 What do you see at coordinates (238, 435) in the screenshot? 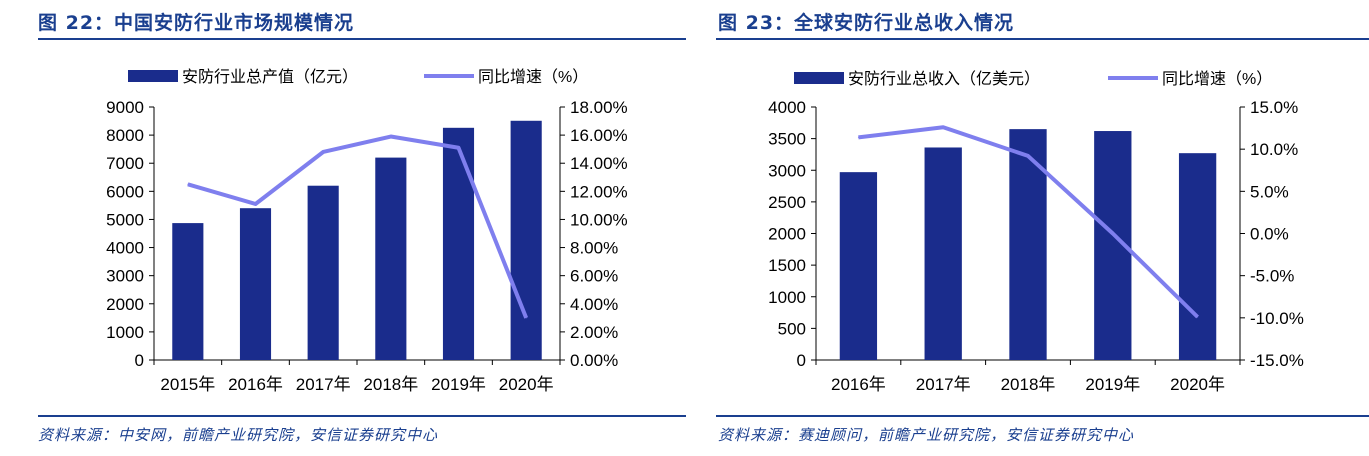
I see `source-note: 资料来源：中安网，前瞻产业研究院，安信证券研究中心` at bounding box center [238, 435].